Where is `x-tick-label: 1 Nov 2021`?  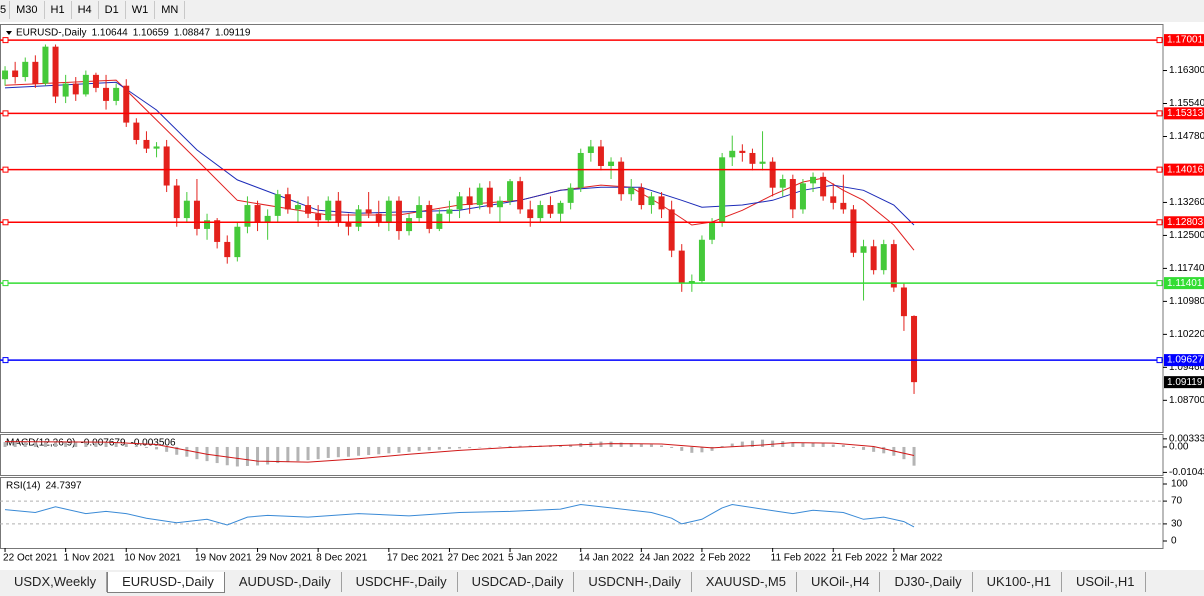 x-tick-label: 1 Nov 2021 is located at coordinates (90, 558).